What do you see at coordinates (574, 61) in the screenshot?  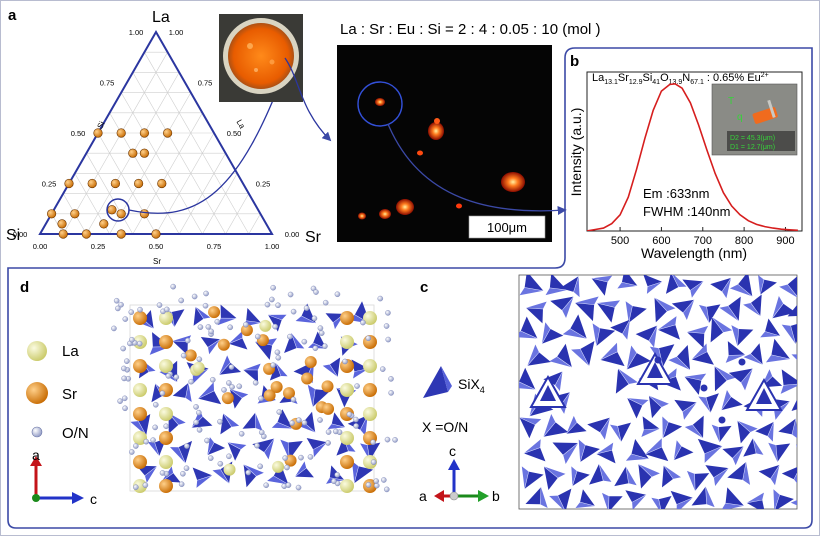 I see `panel-letter-b: b` at bounding box center [574, 61].